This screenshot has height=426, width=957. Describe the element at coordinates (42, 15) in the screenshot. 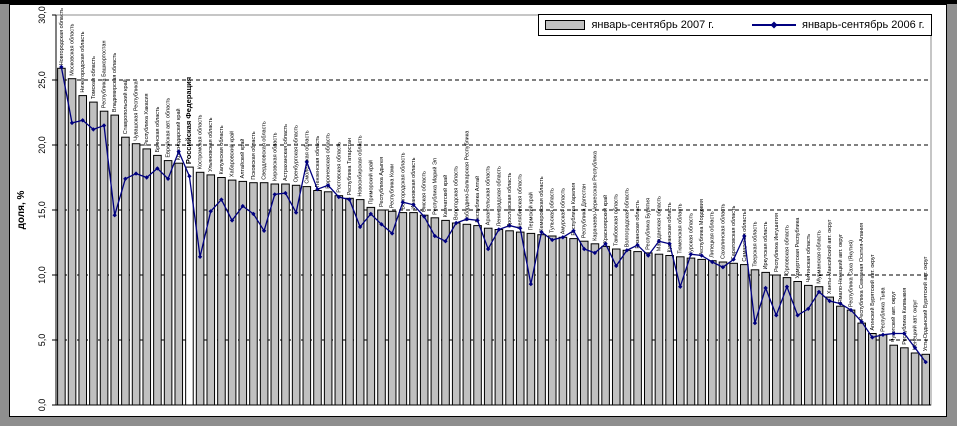

I see `y-tick-label-6: 30,0` at that location.